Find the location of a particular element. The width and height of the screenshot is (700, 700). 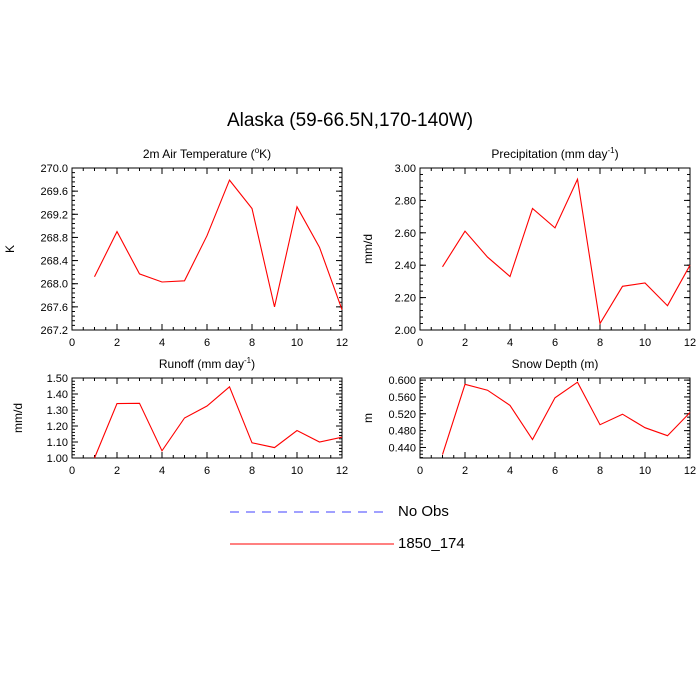

legend-label-1850-174: 1850_174 is located at coordinates (431, 543).